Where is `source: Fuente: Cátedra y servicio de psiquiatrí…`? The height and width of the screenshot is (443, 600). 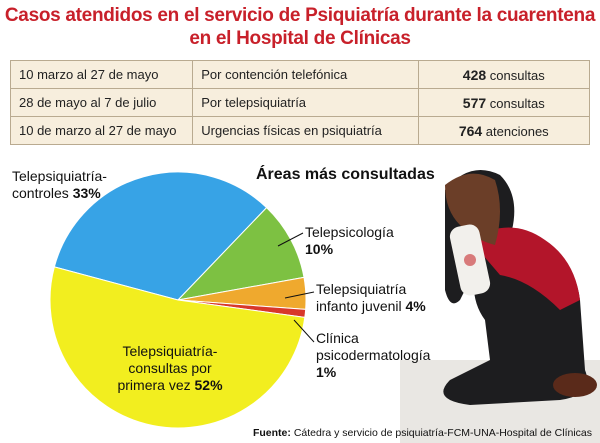 source: Fuente: Cátedra y servicio de psiquiatrí… is located at coordinates (422, 433).